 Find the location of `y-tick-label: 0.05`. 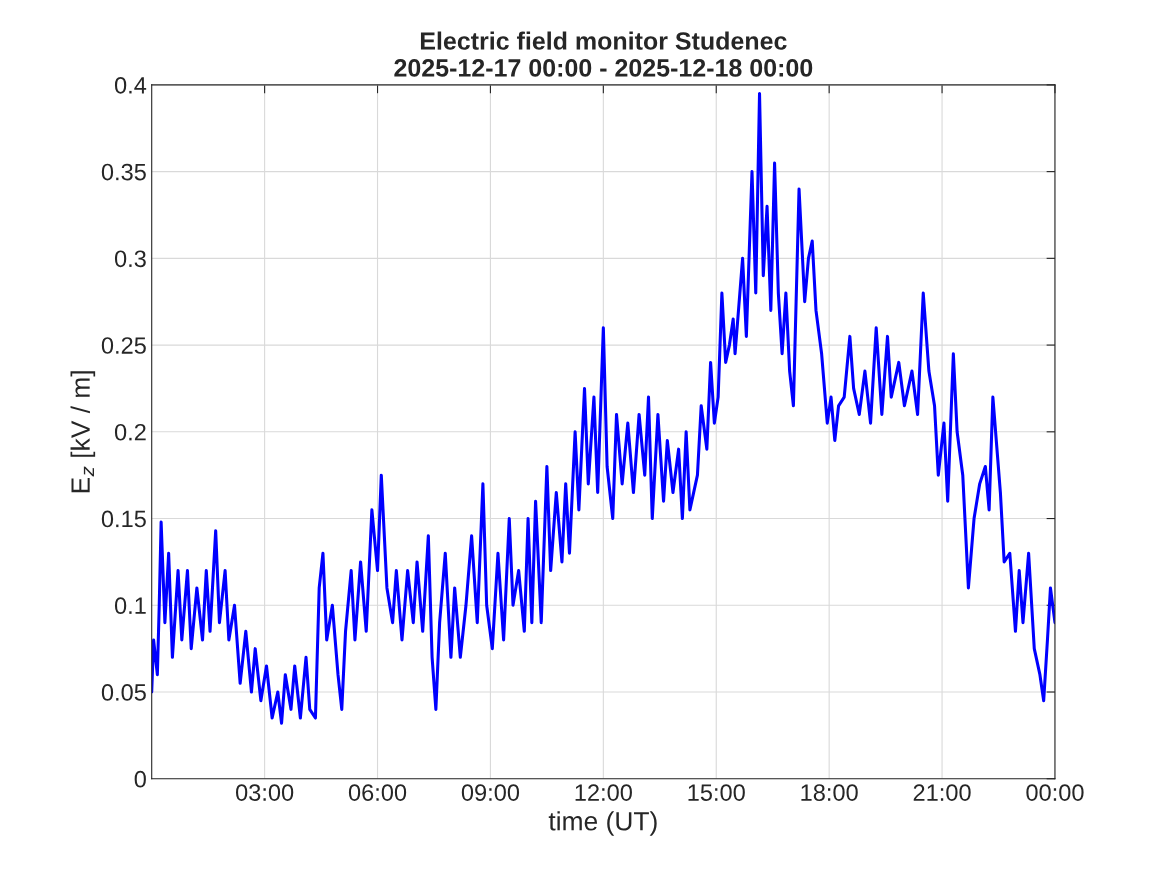

y-tick-label: 0.05 is located at coordinates (123, 692).